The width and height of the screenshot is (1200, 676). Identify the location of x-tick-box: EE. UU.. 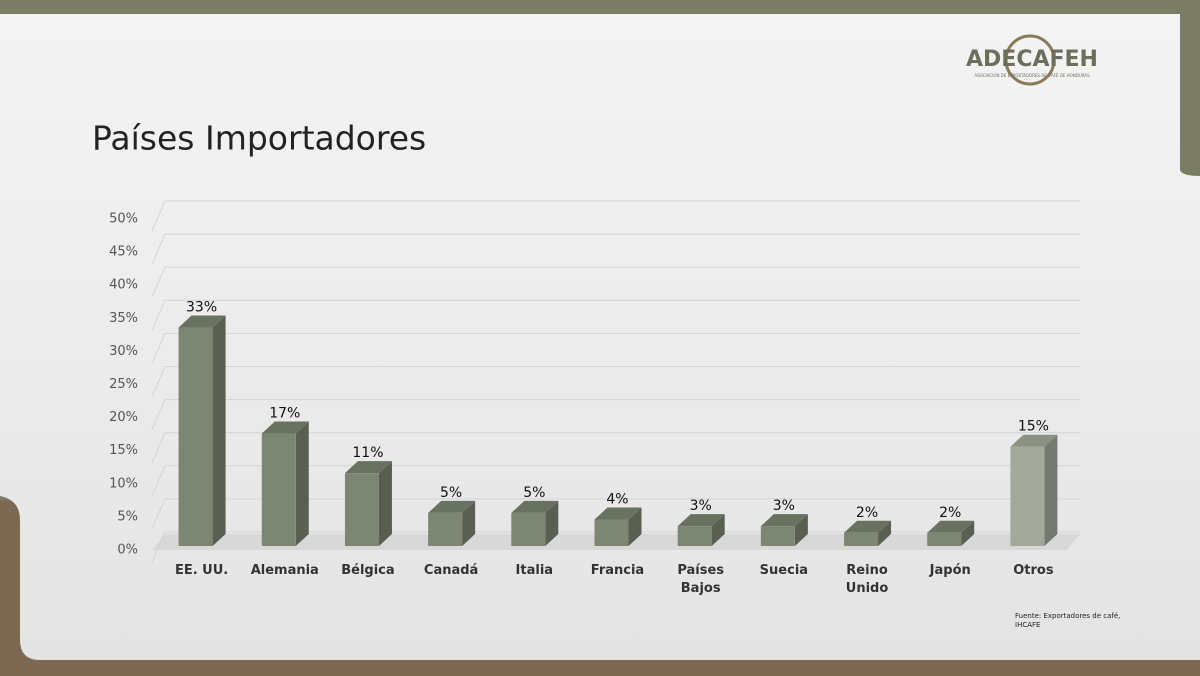
(201, 570).